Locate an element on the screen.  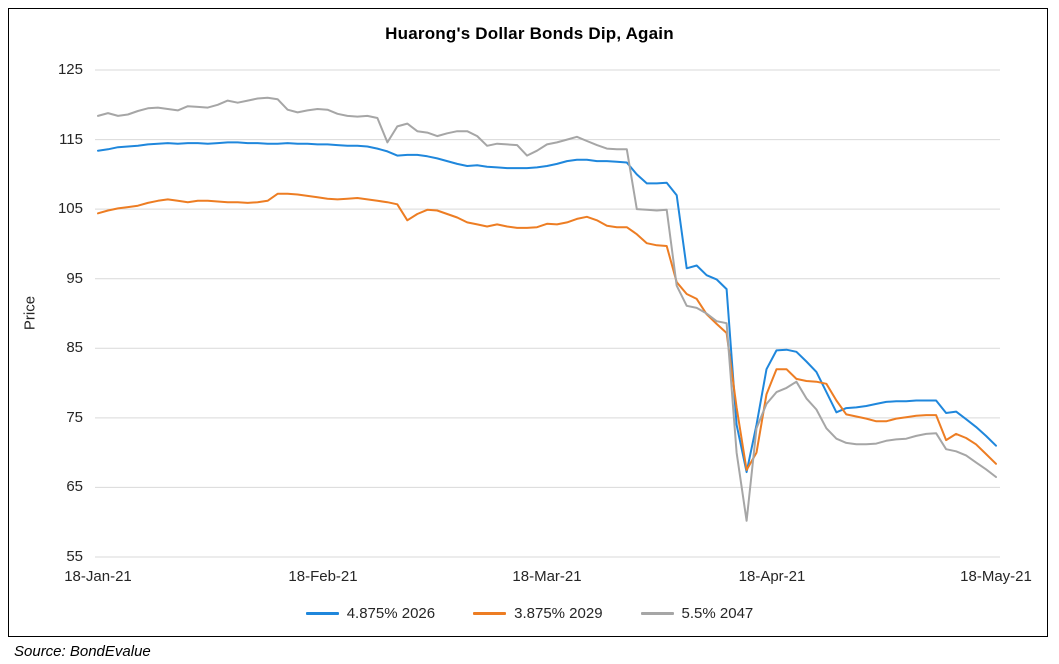
y-tick-label: 125 is located at coordinates (70, 69).